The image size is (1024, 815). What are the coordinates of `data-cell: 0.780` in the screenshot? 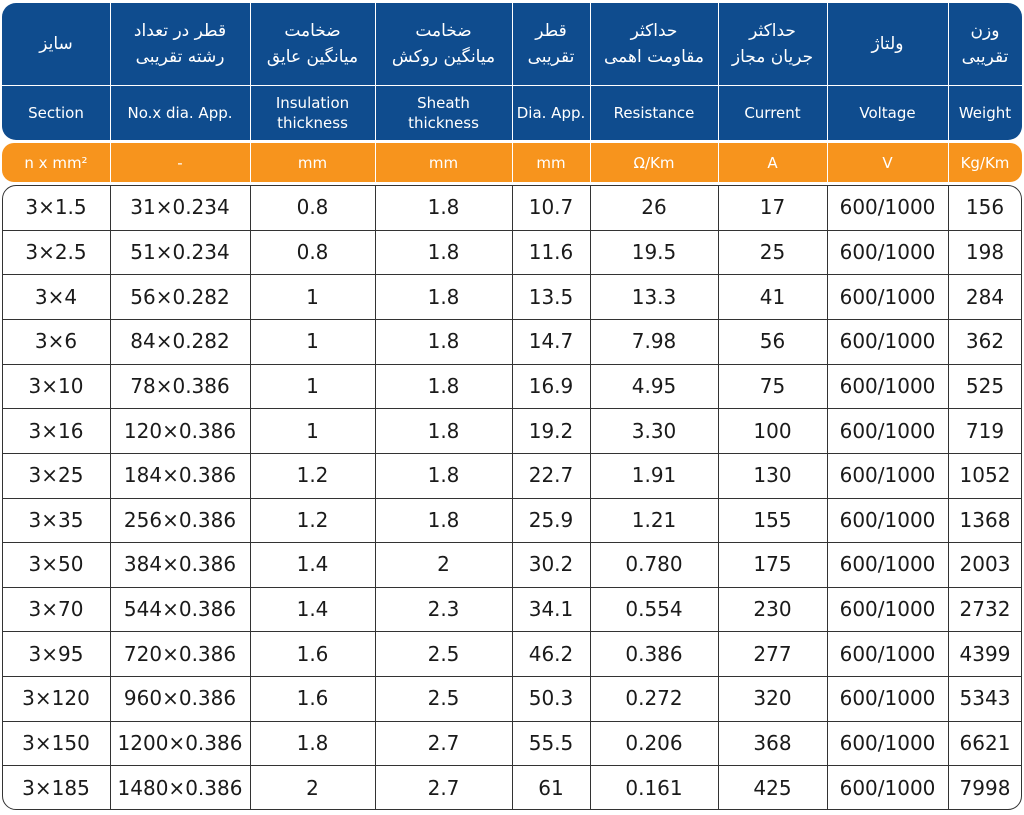 It's located at (654, 564).